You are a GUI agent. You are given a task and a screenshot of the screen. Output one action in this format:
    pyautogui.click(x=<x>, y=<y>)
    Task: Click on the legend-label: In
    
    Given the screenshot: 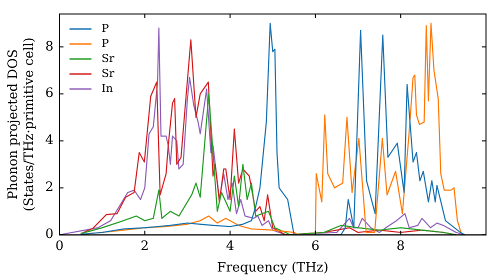 What is the action you would take?
    pyautogui.click(x=107, y=88)
    